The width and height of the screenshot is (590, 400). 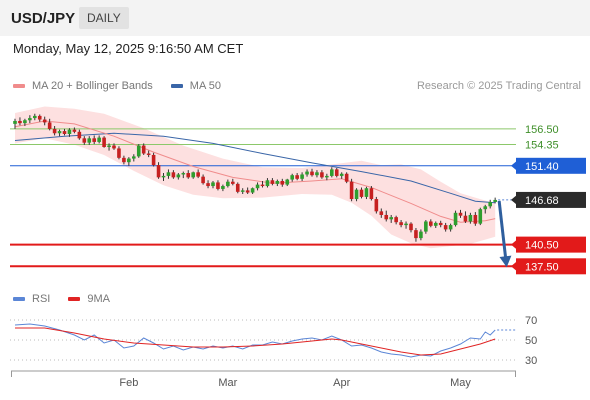 What do you see at coordinates (205, 86) in the screenshot?
I see `ma50-legend-label: MA 50` at bounding box center [205, 86].